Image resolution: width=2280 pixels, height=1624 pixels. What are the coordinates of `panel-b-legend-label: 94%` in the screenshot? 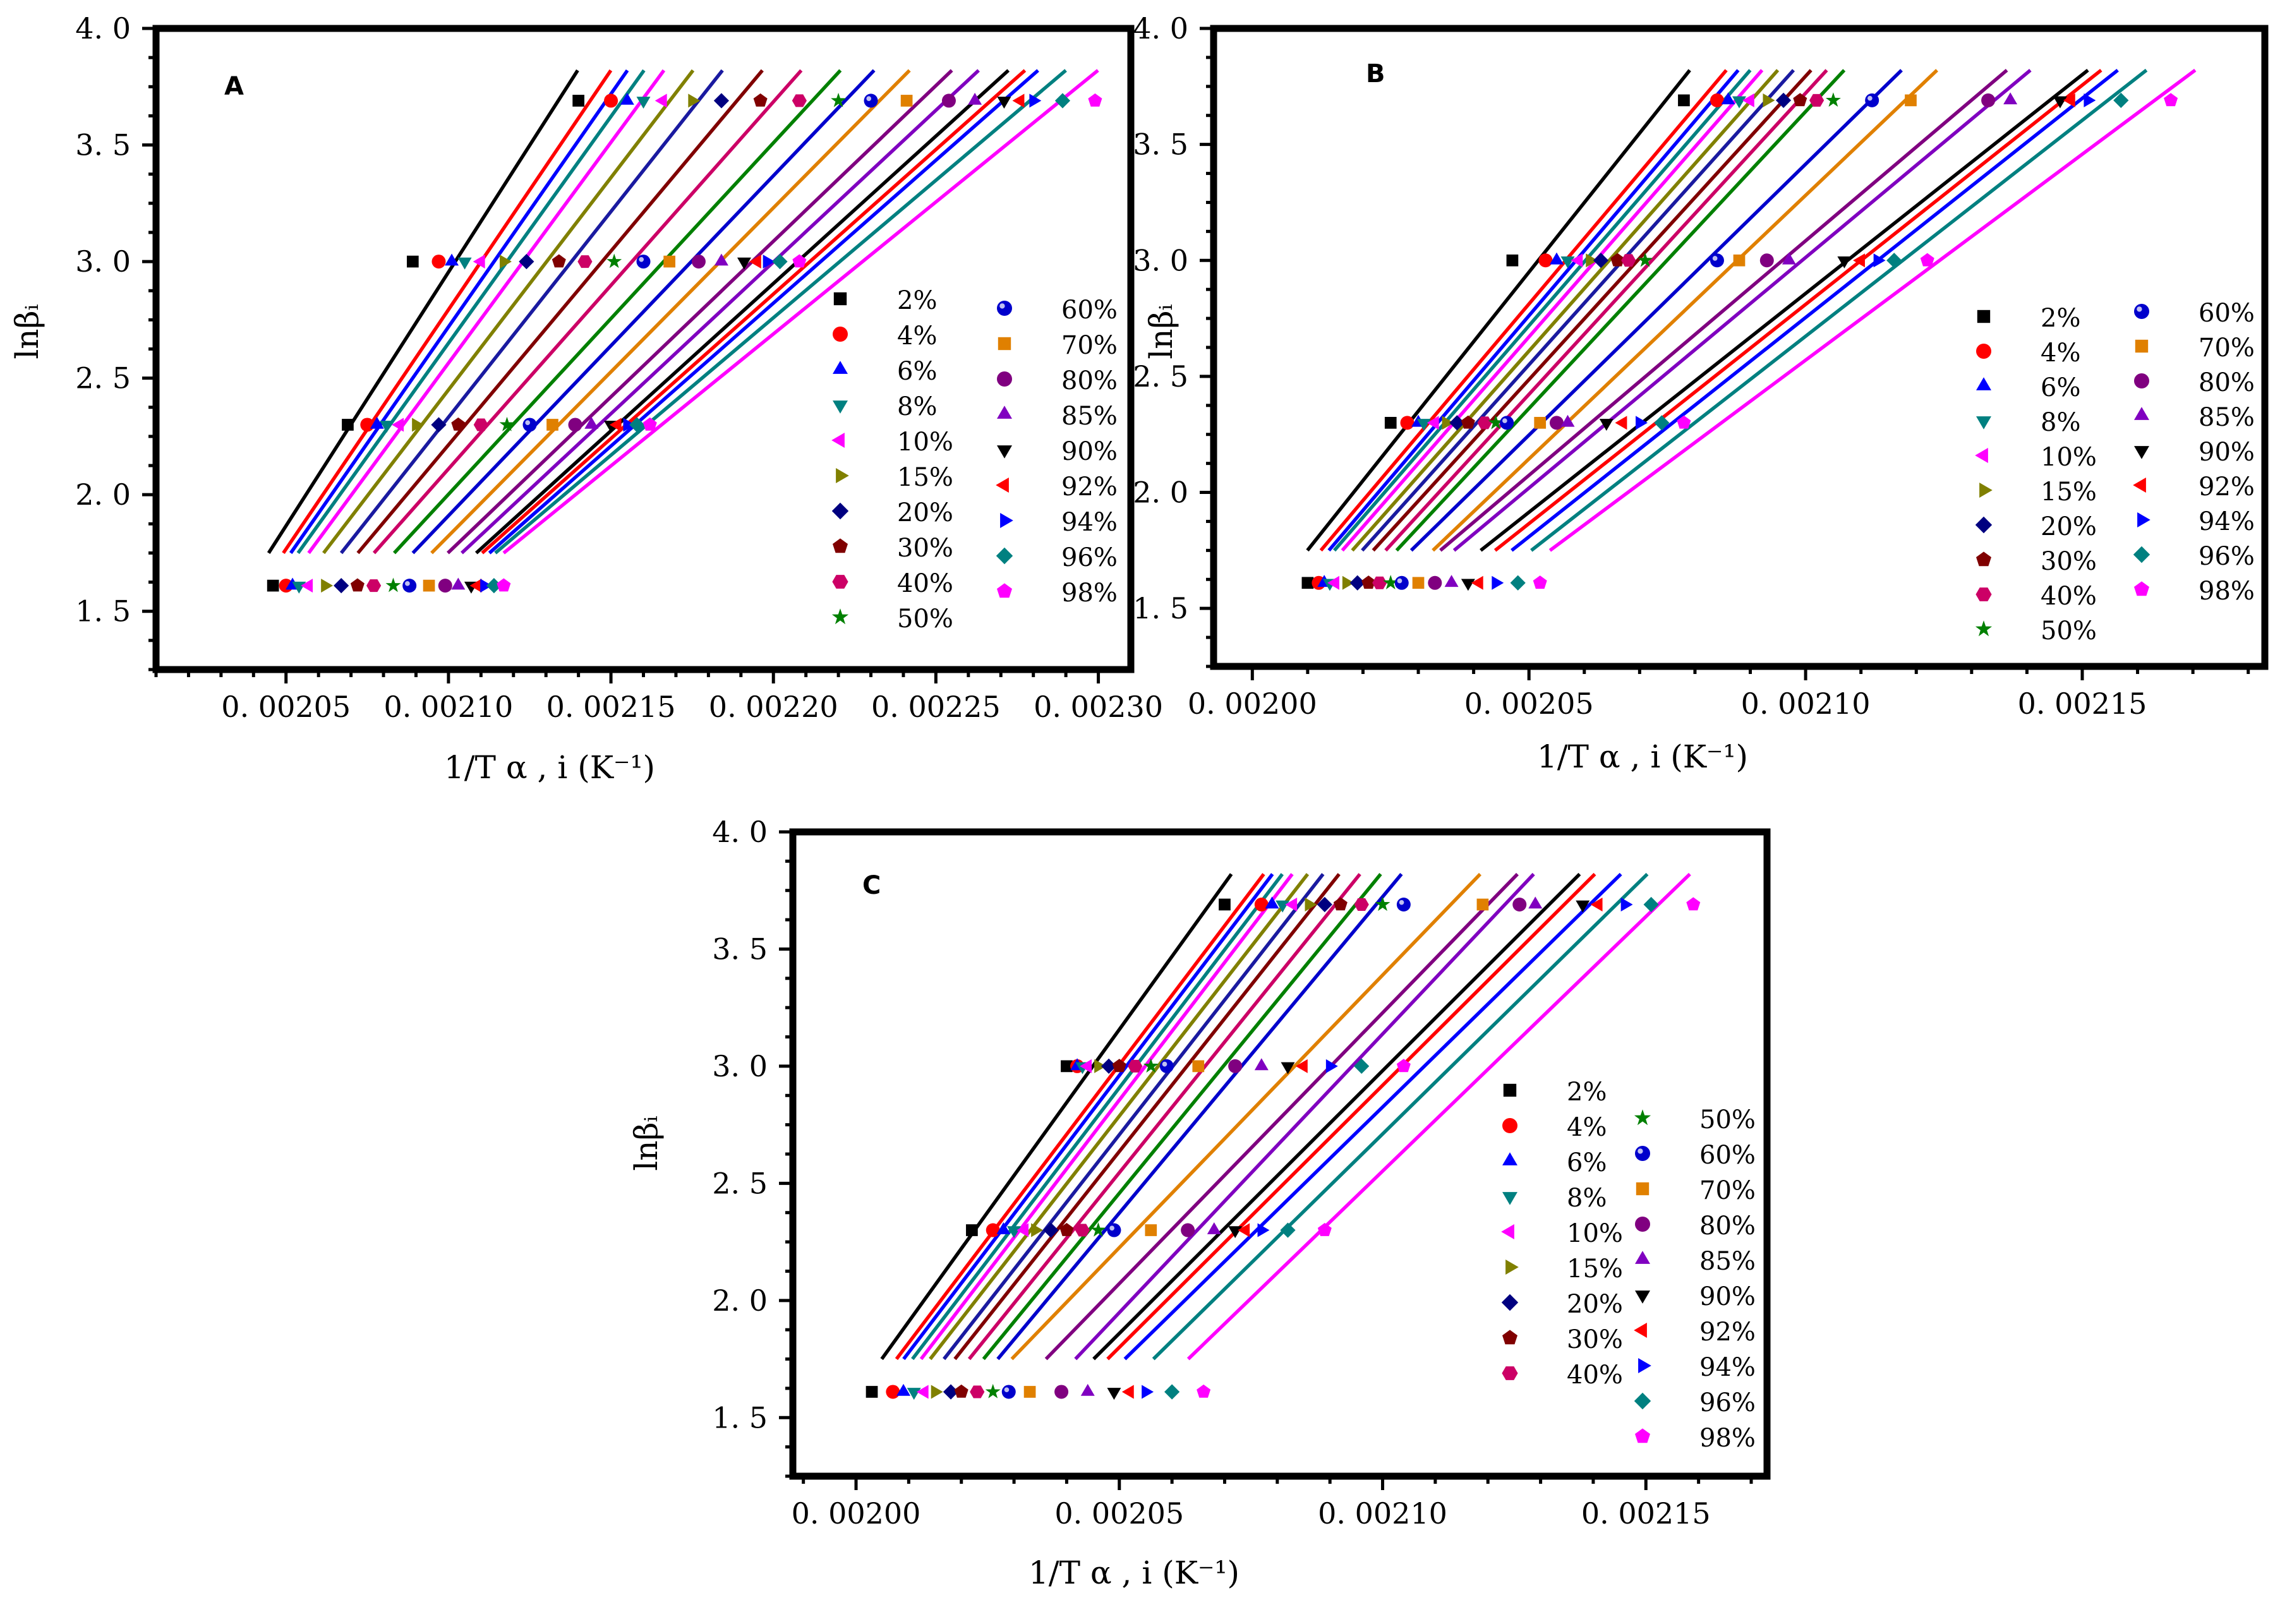 It's located at (2227, 521).